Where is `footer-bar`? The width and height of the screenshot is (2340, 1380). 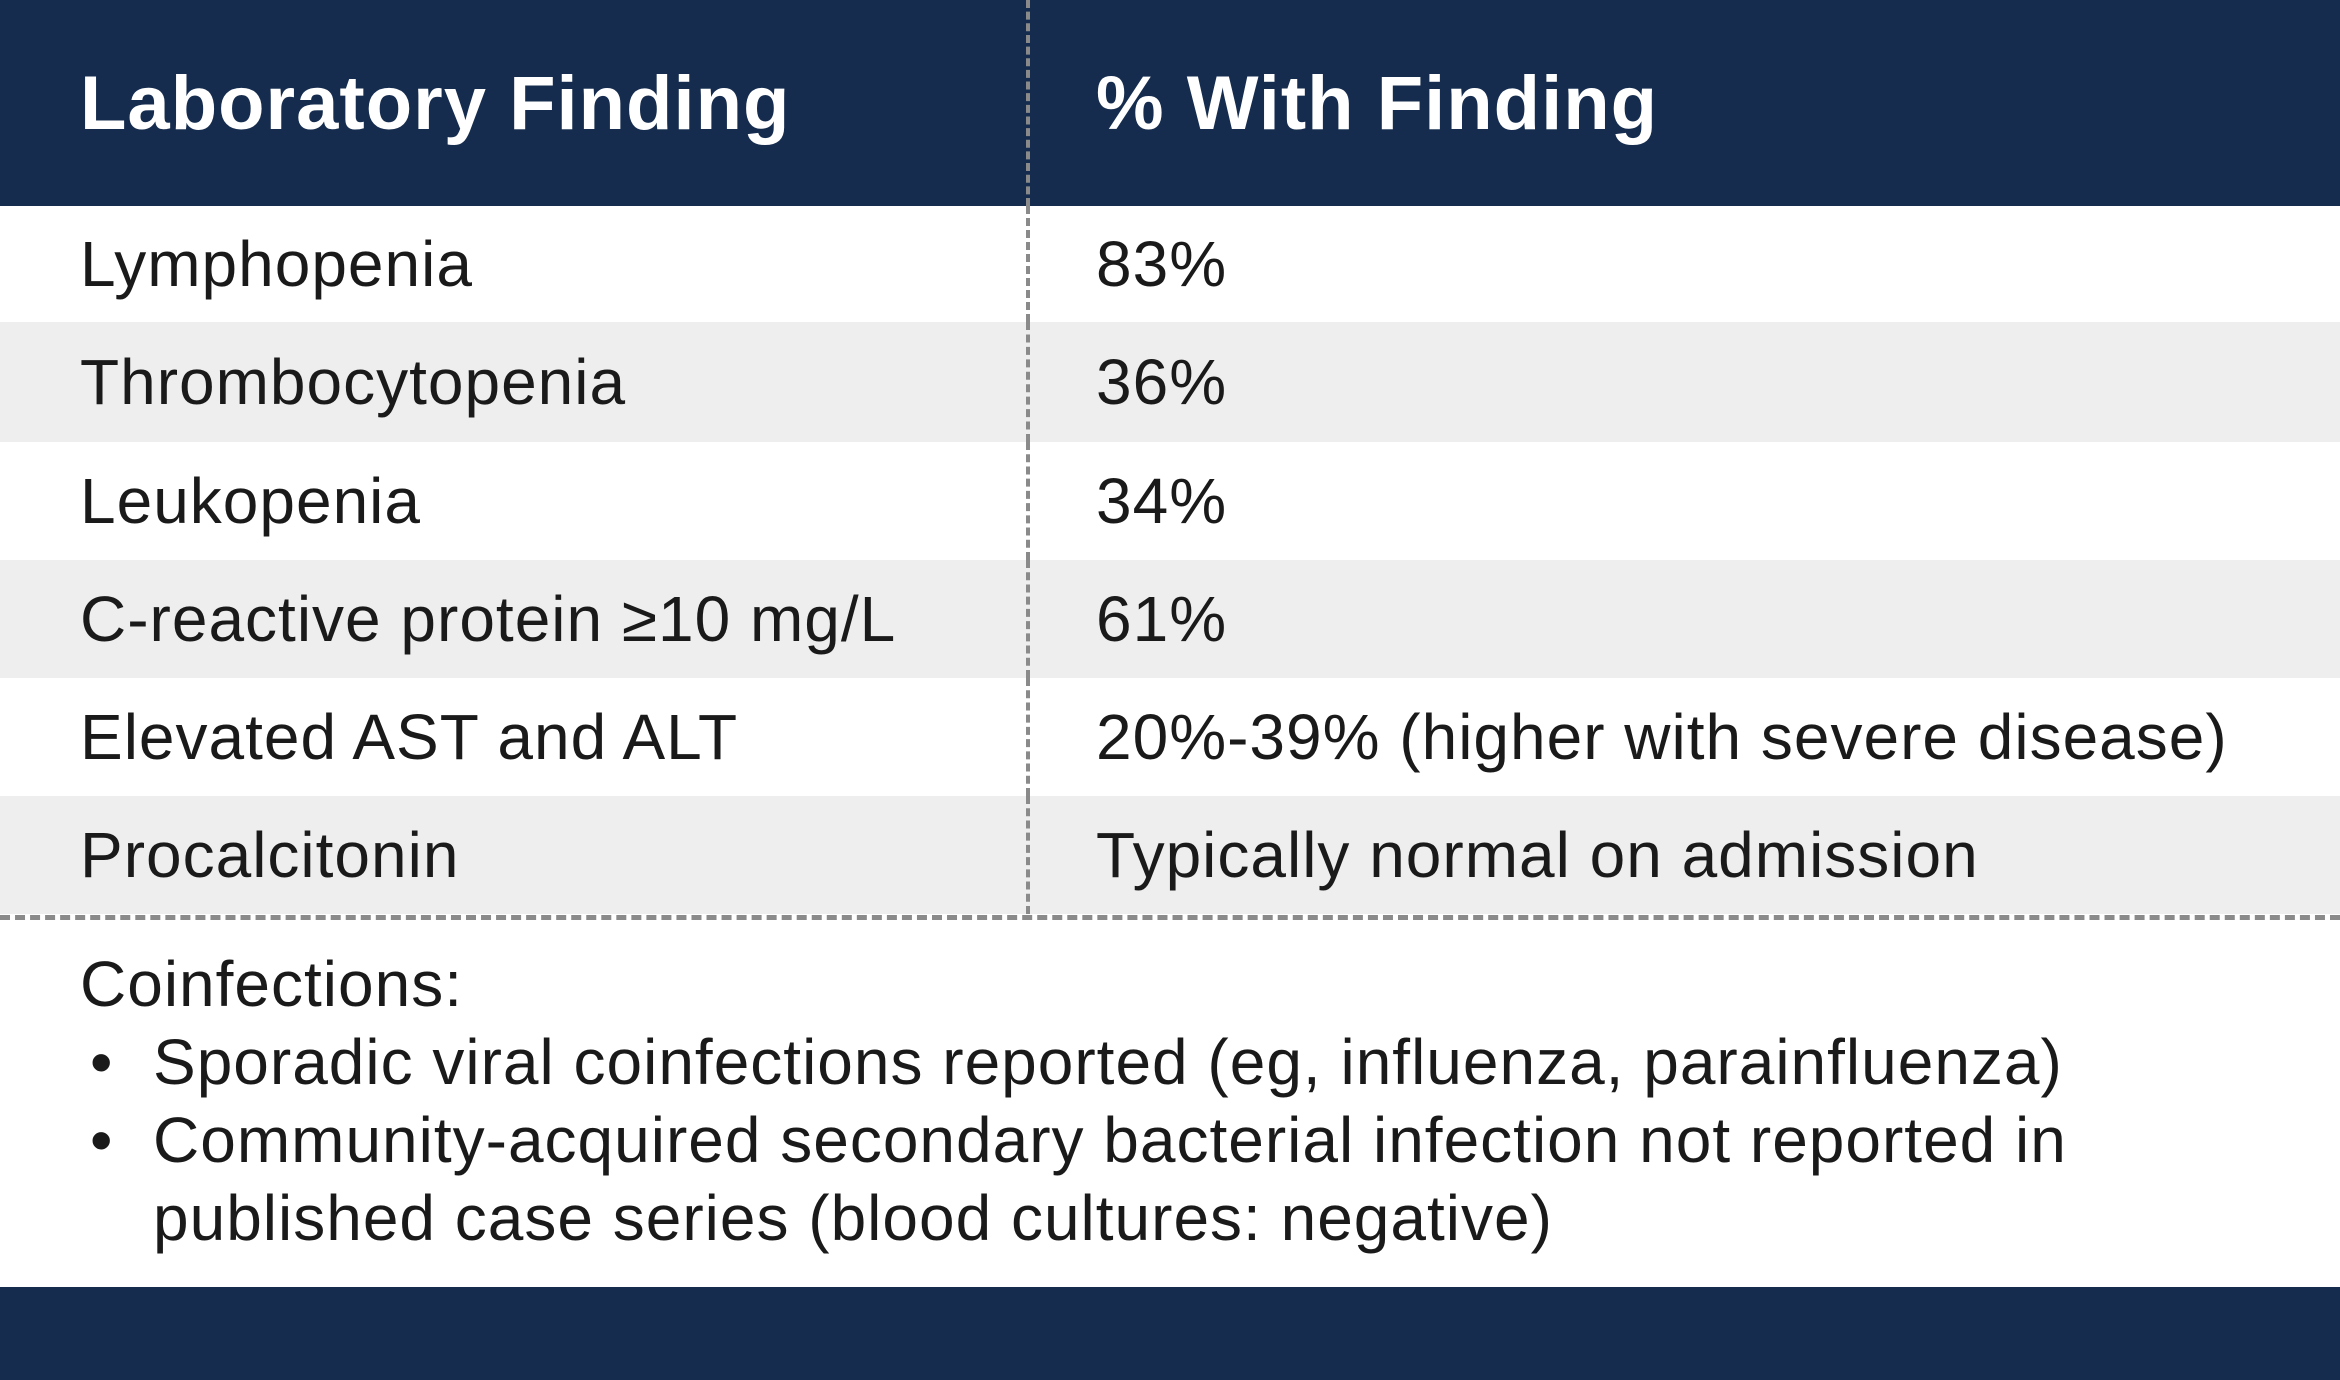
footer-bar is located at coordinates (1170, 1333).